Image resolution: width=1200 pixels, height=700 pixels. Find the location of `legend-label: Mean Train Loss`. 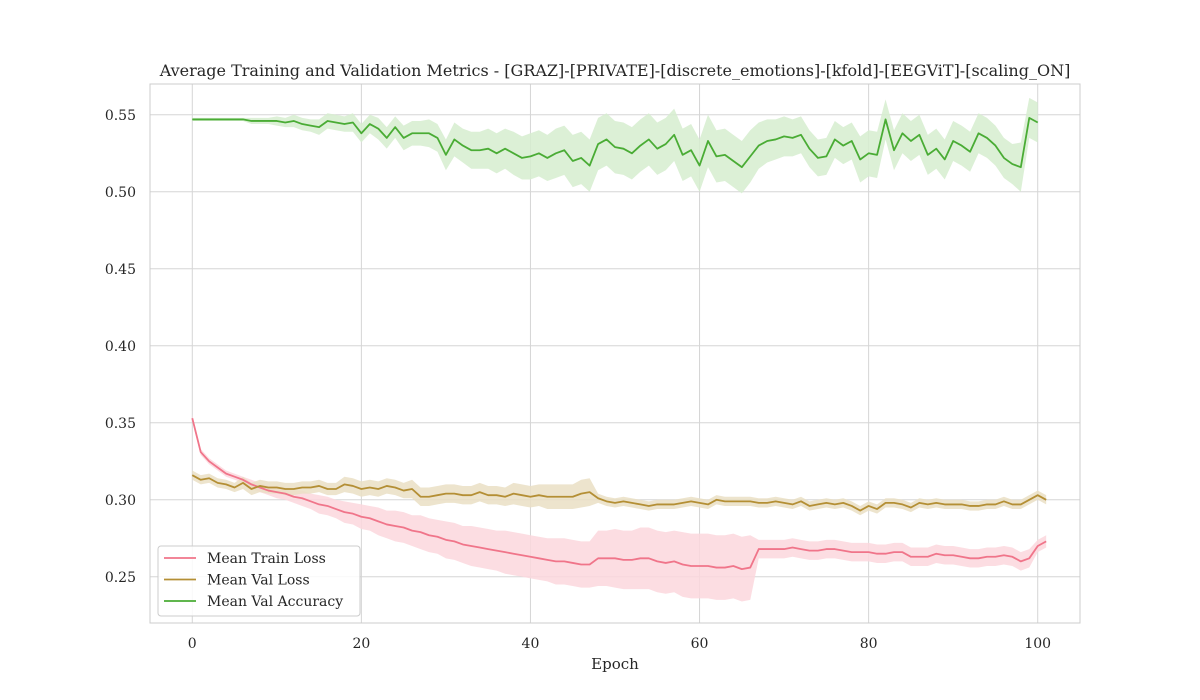

legend-label: Mean Train Loss is located at coordinates (266, 559).